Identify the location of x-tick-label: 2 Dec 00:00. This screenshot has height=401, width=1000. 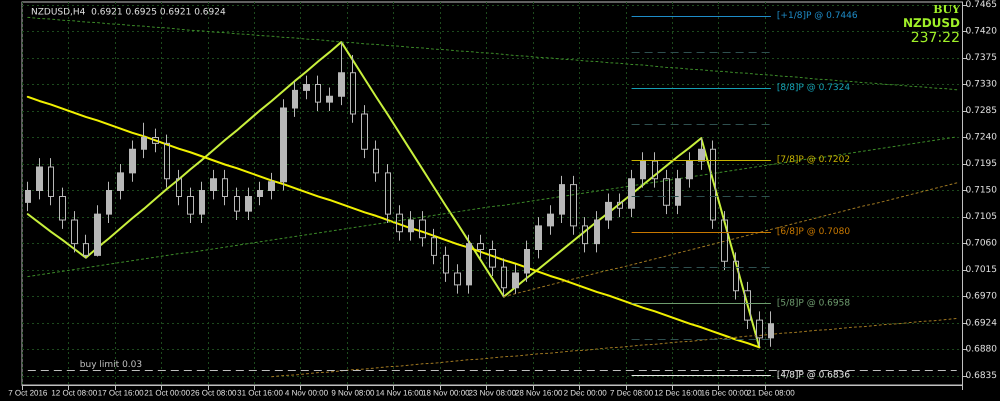
(586, 393).